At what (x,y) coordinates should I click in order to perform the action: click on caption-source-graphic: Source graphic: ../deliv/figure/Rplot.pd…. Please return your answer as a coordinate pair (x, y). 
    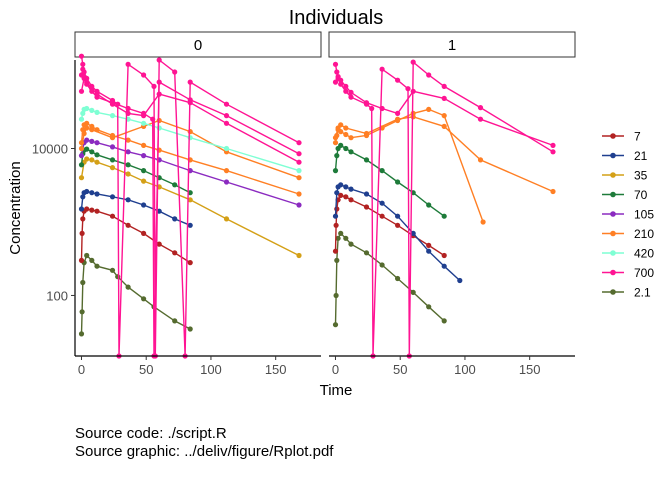
    Looking at the image, I should click on (204, 451).